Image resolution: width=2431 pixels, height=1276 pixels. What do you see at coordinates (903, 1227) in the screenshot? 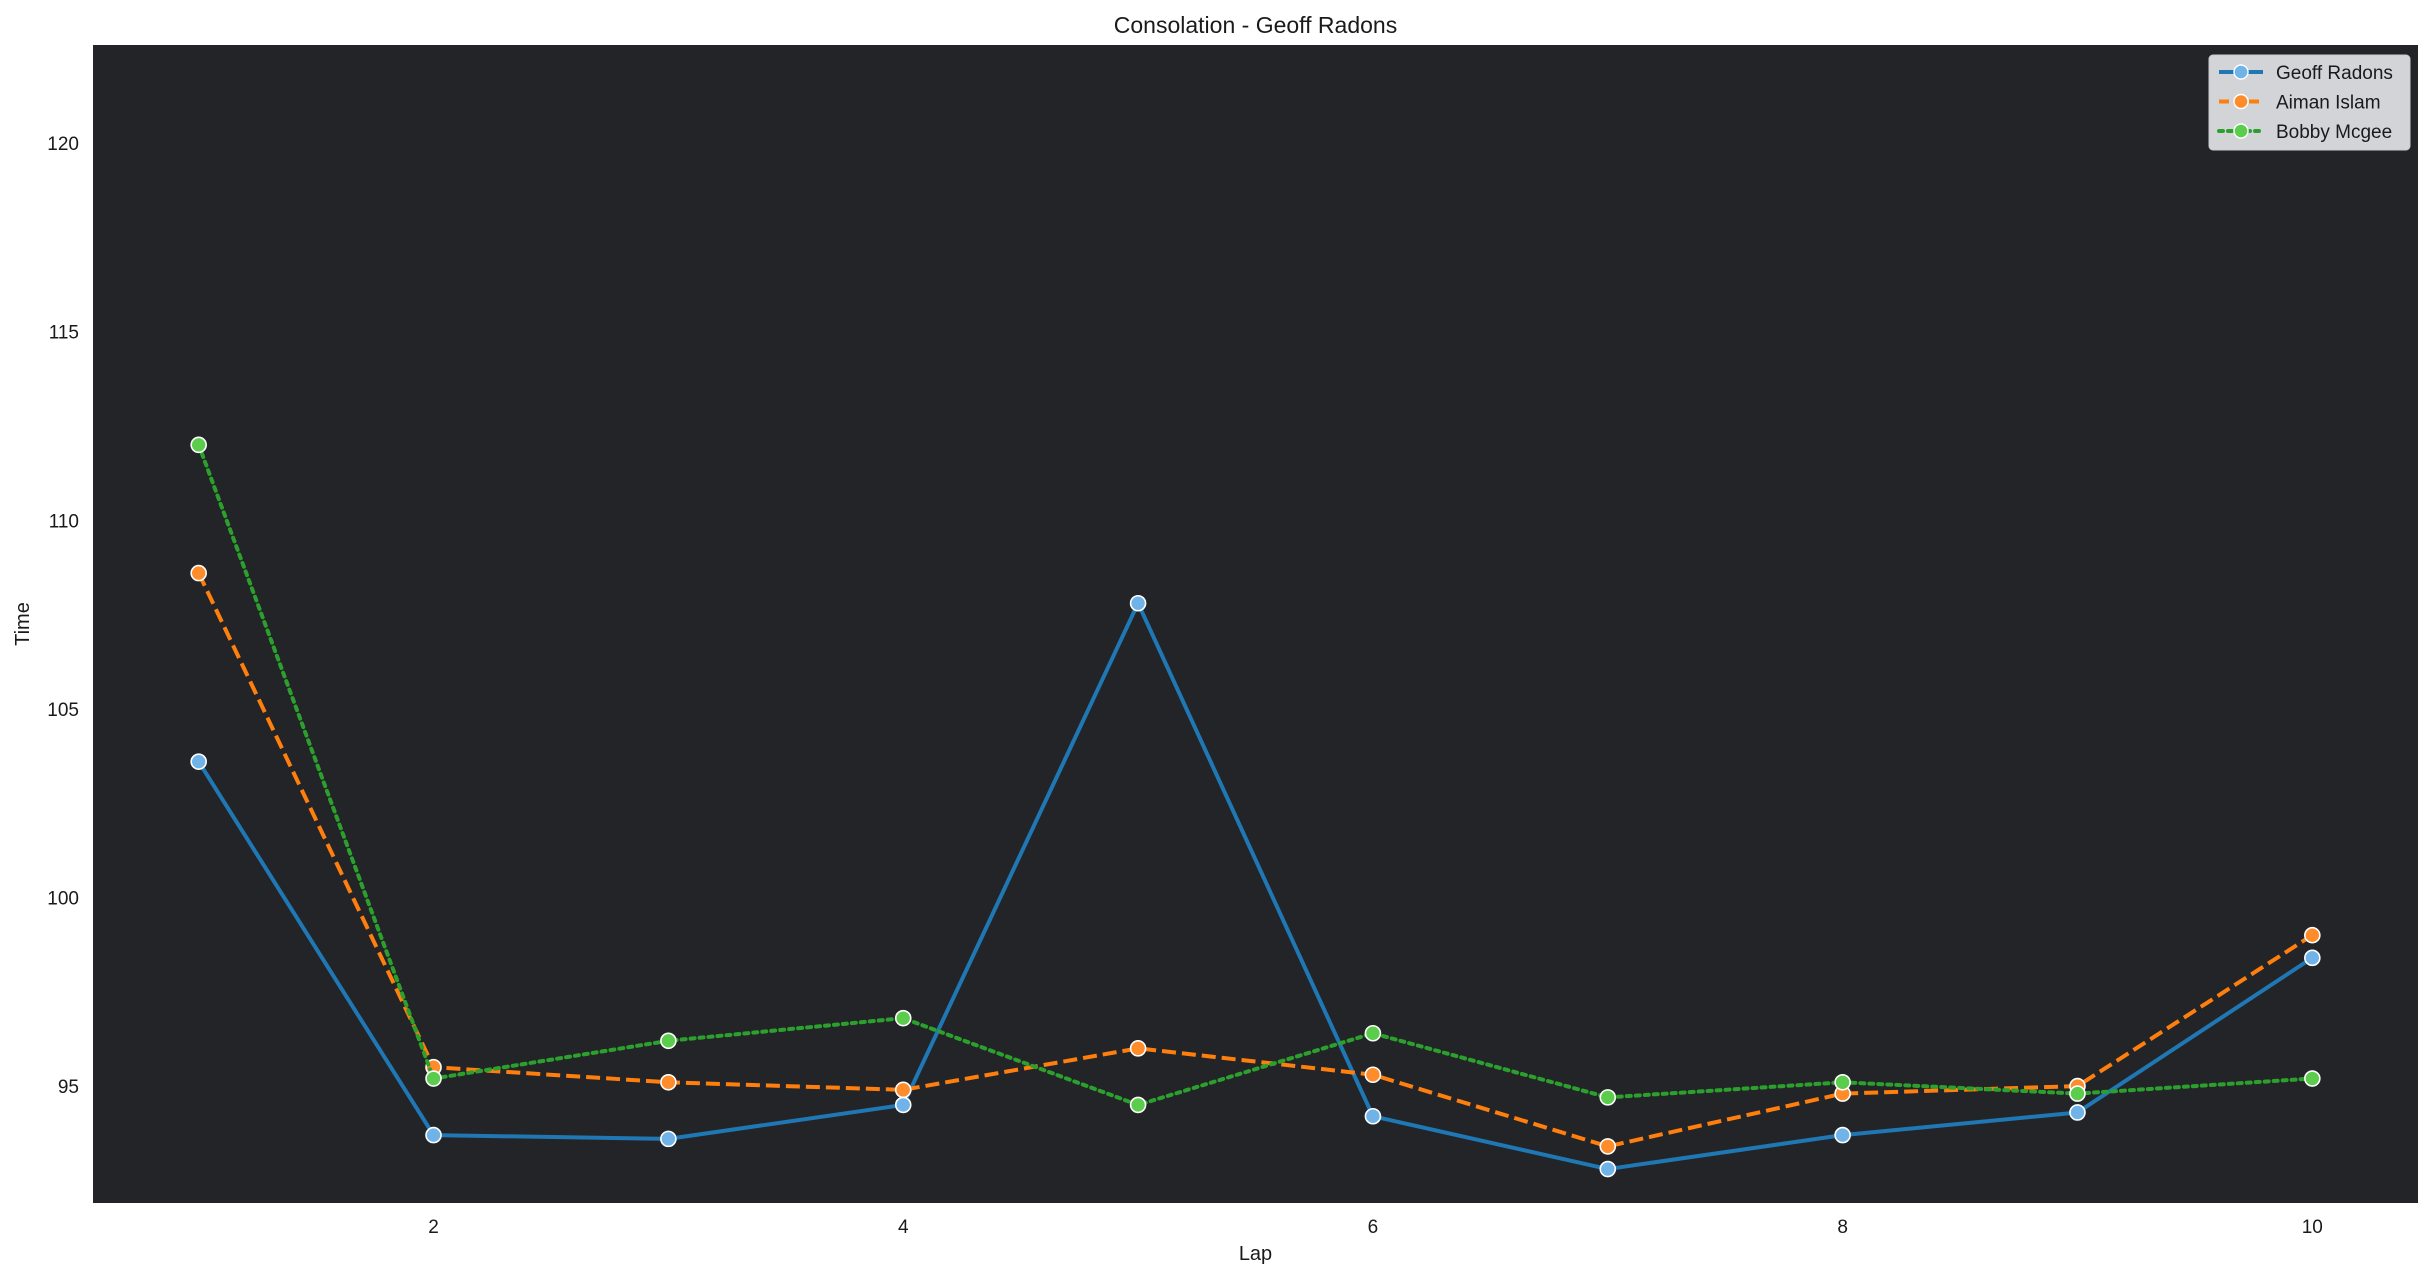
I see `x-tick-label: 4` at bounding box center [903, 1227].